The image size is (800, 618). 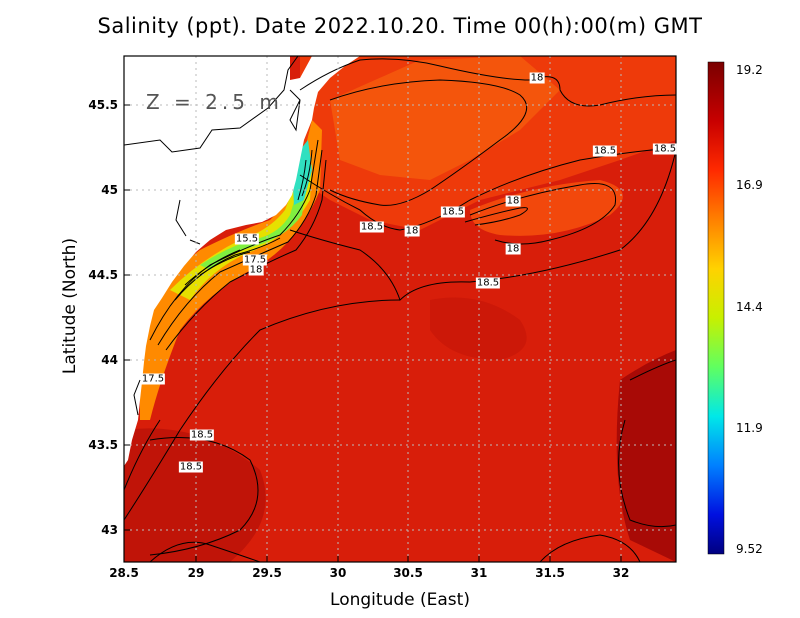 I want to click on colorbar-tick-label: 14.4, so click(x=749, y=307).